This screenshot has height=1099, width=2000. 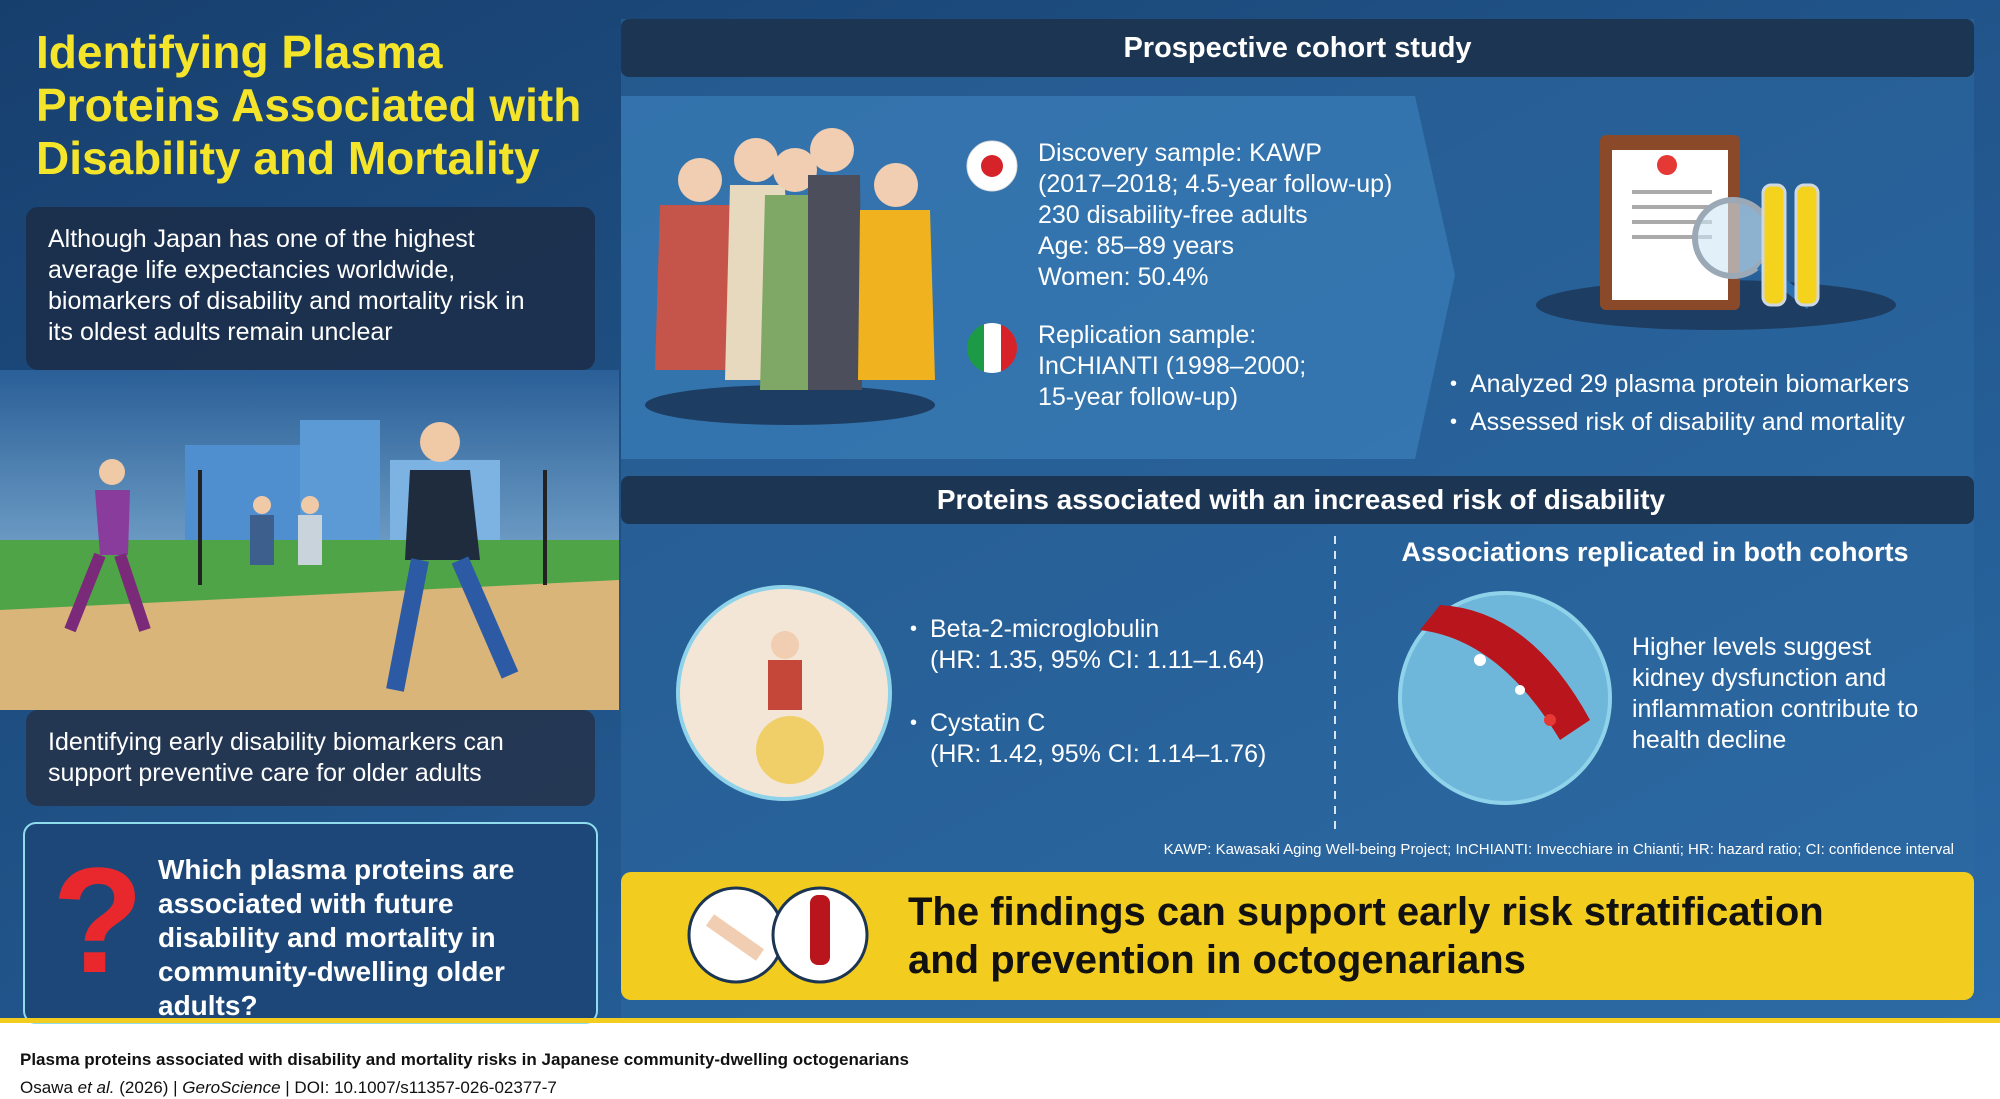 What do you see at coordinates (1215, 184) in the screenshot?
I see `discovery-line: (2017–2018; 4.5-year follow-up)` at bounding box center [1215, 184].